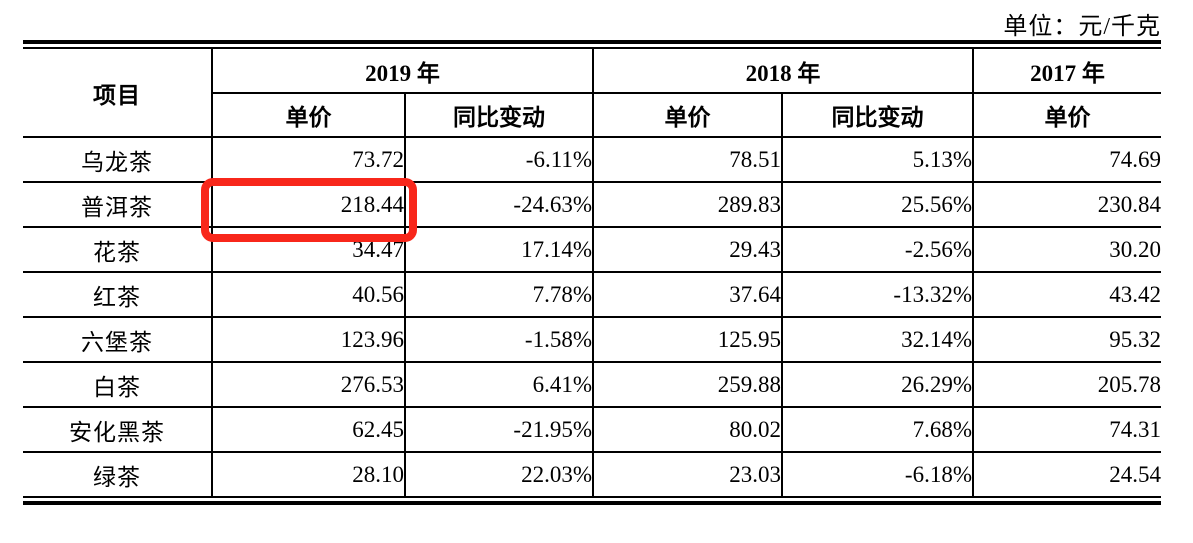  Describe the element at coordinates (118, 159) in the screenshot. I see `item-name: 乌龙茶` at that location.